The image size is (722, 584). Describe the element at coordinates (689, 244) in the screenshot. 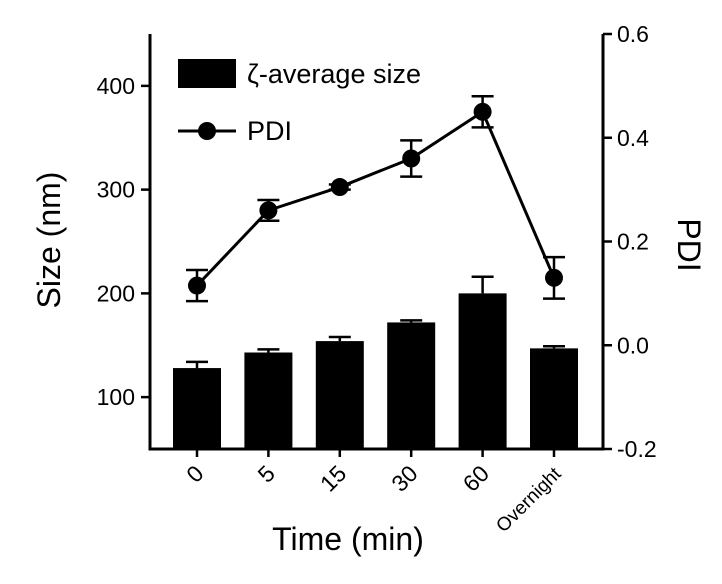

I see `y2-axis-title: PDI` at that location.